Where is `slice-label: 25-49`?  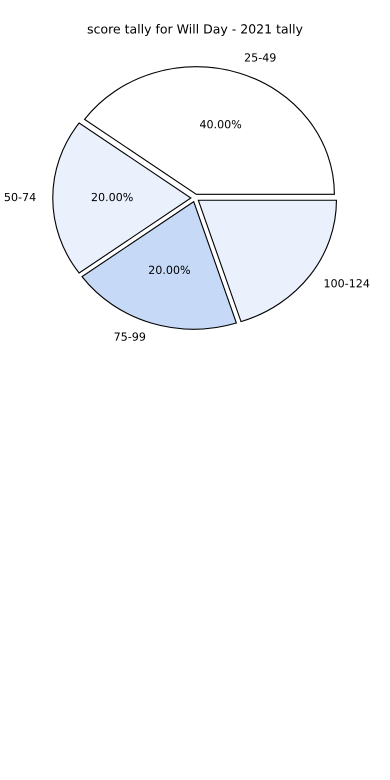
slice-label: 25-49 is located at coordinates (260, 57).